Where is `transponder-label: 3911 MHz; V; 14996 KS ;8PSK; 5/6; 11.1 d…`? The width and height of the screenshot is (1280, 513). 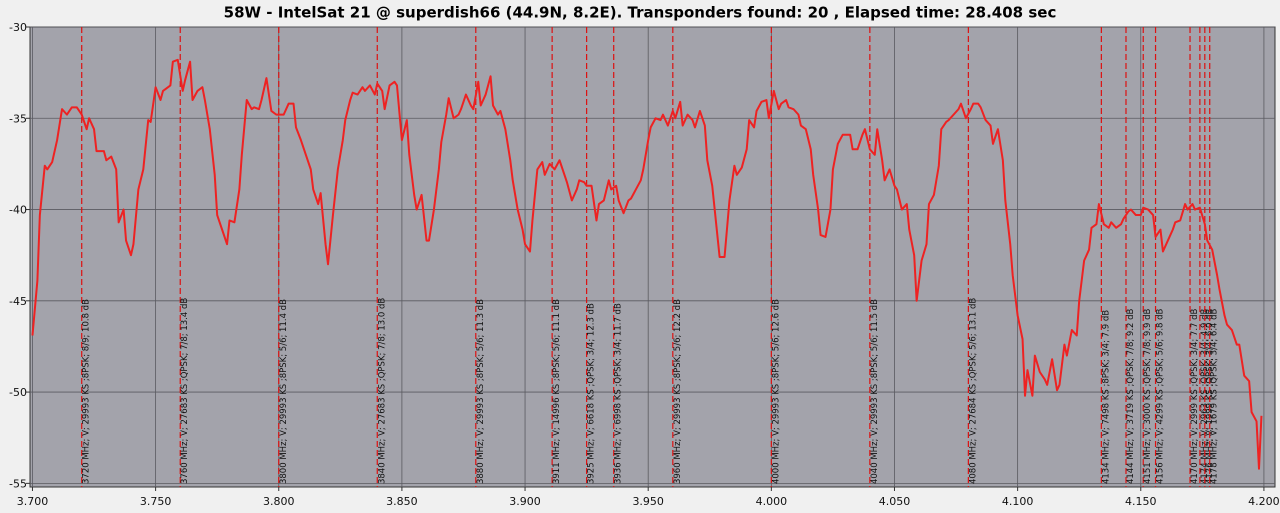
transponder-label: 3911 MHz; V; 14996 KS ;8PSK; 5/6; 11.1 d… is located at coordinates (557, 391).